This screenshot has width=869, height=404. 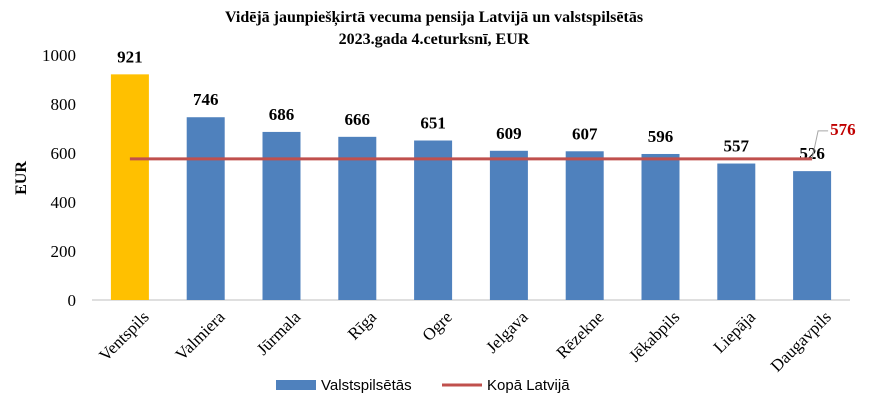 What do you see at coordinates (507, 332) in the screenshot?
I see `x-tick-label: Jelgava` at bounding box center [507, 332].